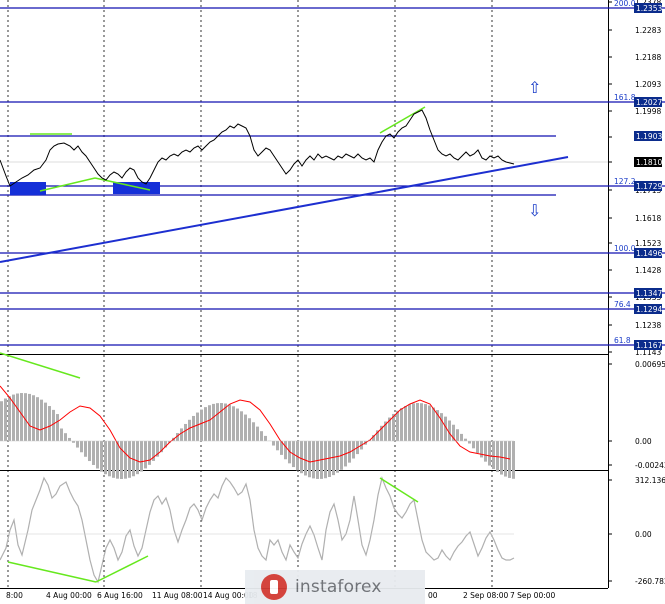  Describe the element at coordinates (338, 587) in the screenshot. I see `watermark-brand: instaforex` at that location.